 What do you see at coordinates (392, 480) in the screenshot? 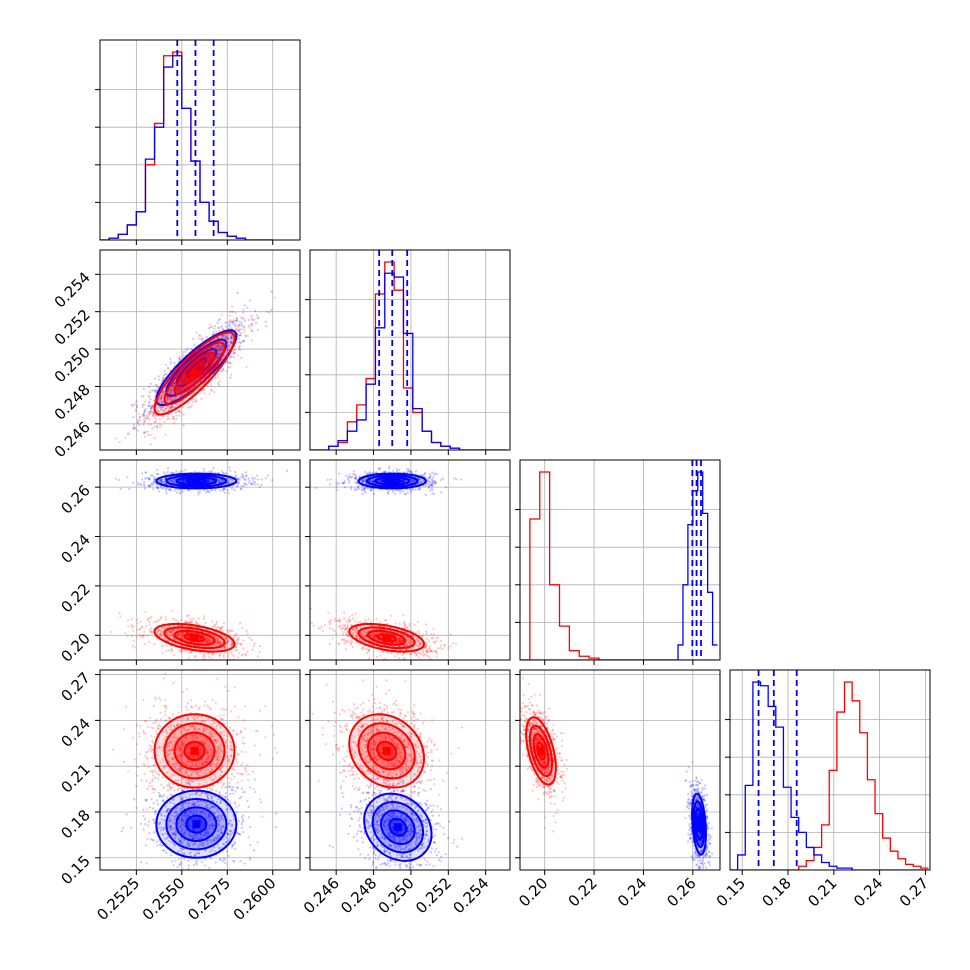
I see `density-peak` at bounding box center [392, 480].